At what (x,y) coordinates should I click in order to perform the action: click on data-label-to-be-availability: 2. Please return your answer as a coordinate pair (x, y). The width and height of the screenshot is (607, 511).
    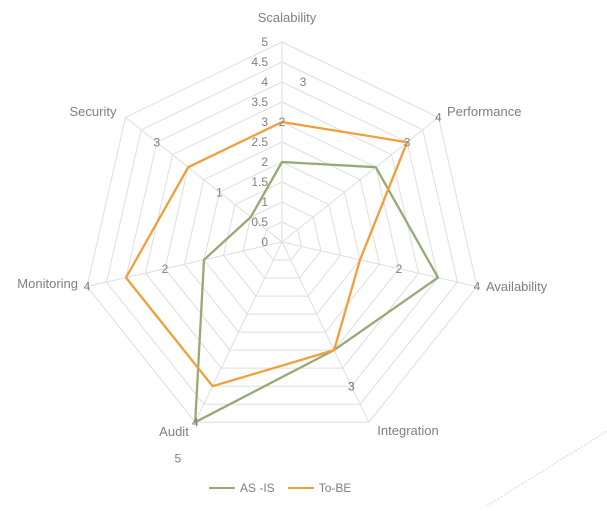
    Looking at the image, I should click on (399, 269).